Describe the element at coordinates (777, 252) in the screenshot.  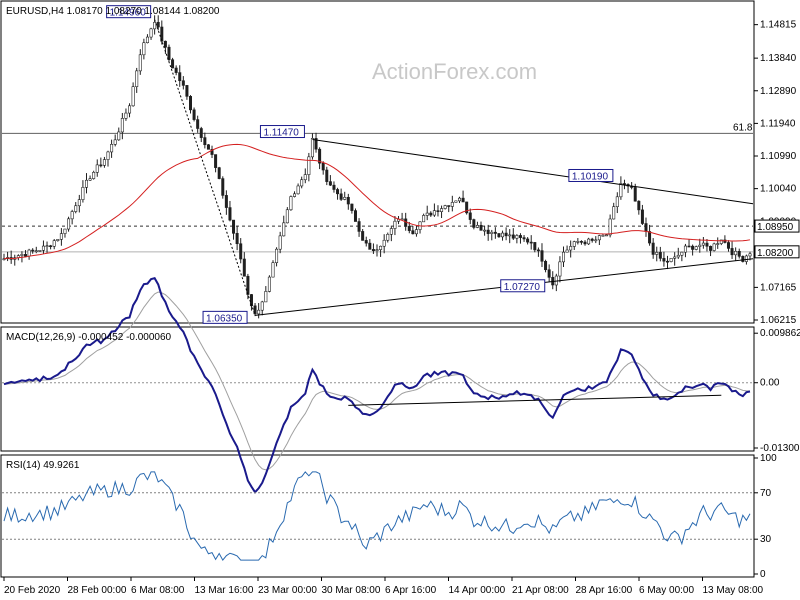
I see `price-level-box` at that location.